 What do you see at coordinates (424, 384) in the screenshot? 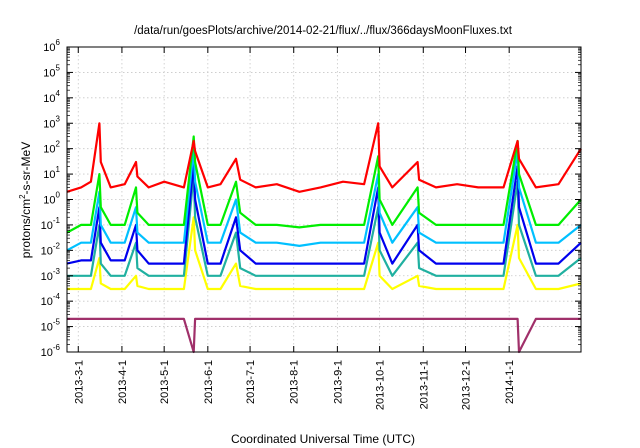
I see `x-tick-label: 2013-11-1` at bounding box center [424, 384].